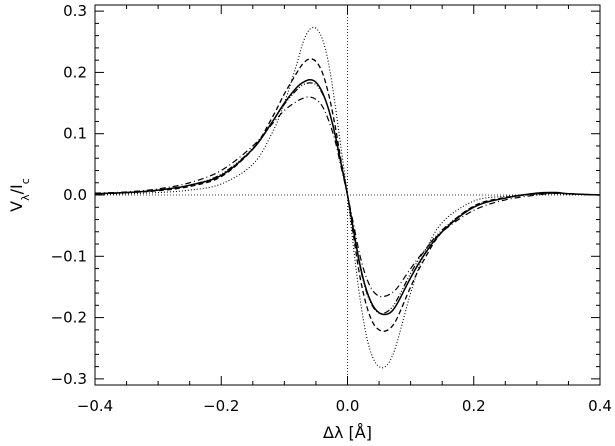 Image resolution: width=615 pixels, height=446 pixels. Describe the element at coordinates (75, 72) in the screenshot. I see `y-tick-label: 0.2` at that location.